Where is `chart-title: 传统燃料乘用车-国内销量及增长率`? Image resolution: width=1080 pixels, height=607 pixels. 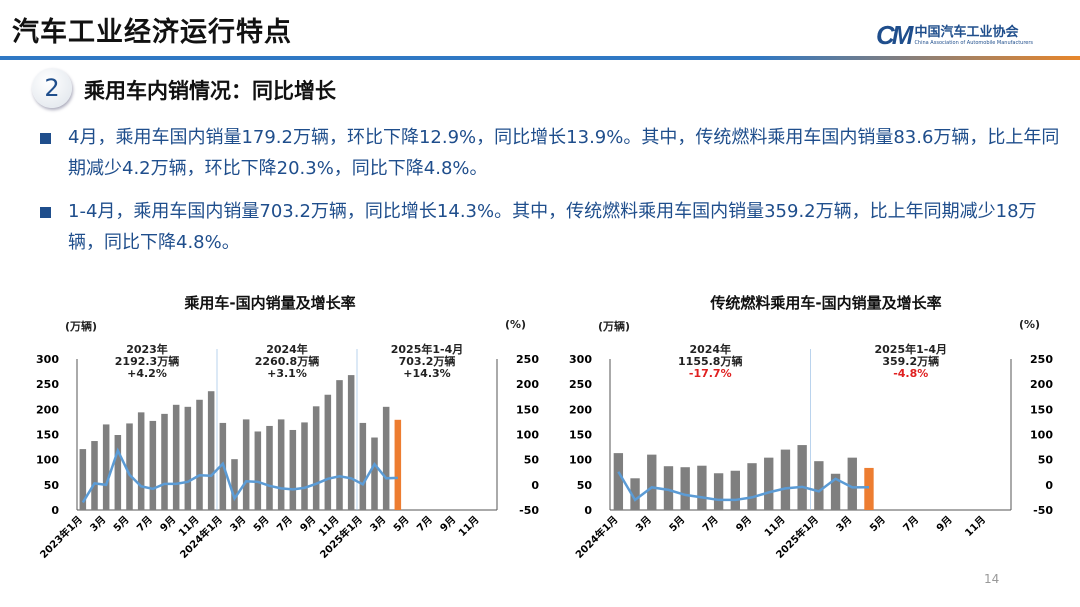 chart-title: 传统燃料乘用车-国内销量及增长率 is located at coordinates (825, 303).